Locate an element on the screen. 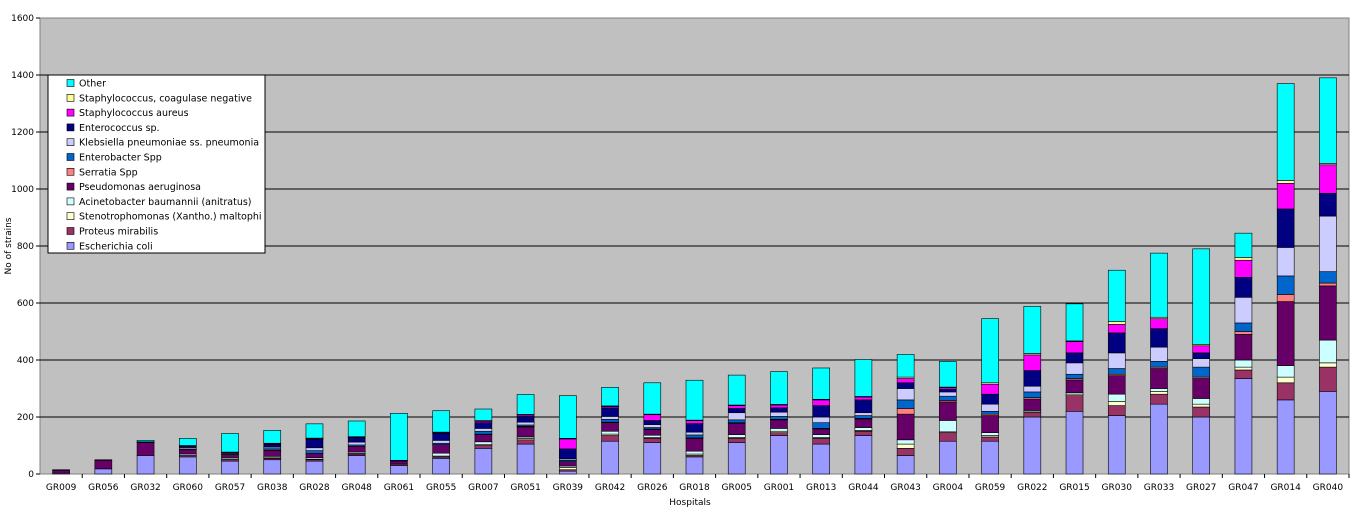  y-tick-label: 0 is located at coordinates (31, 475).